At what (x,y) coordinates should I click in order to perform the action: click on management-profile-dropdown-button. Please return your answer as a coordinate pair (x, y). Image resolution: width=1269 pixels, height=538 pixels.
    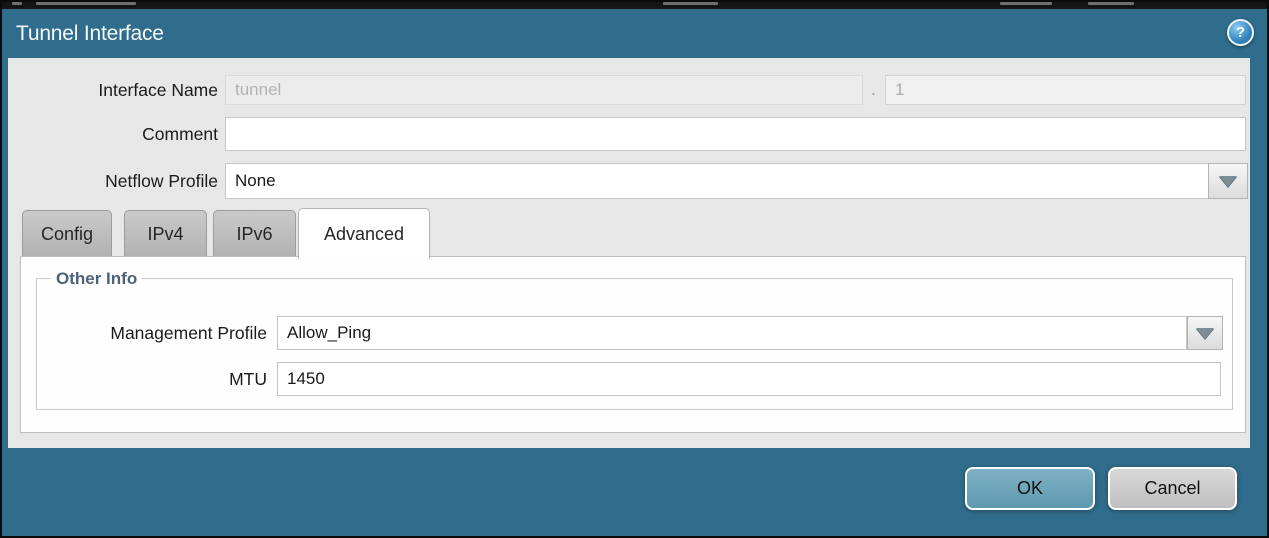
    Looking at the image, I should click on (1205, 333).